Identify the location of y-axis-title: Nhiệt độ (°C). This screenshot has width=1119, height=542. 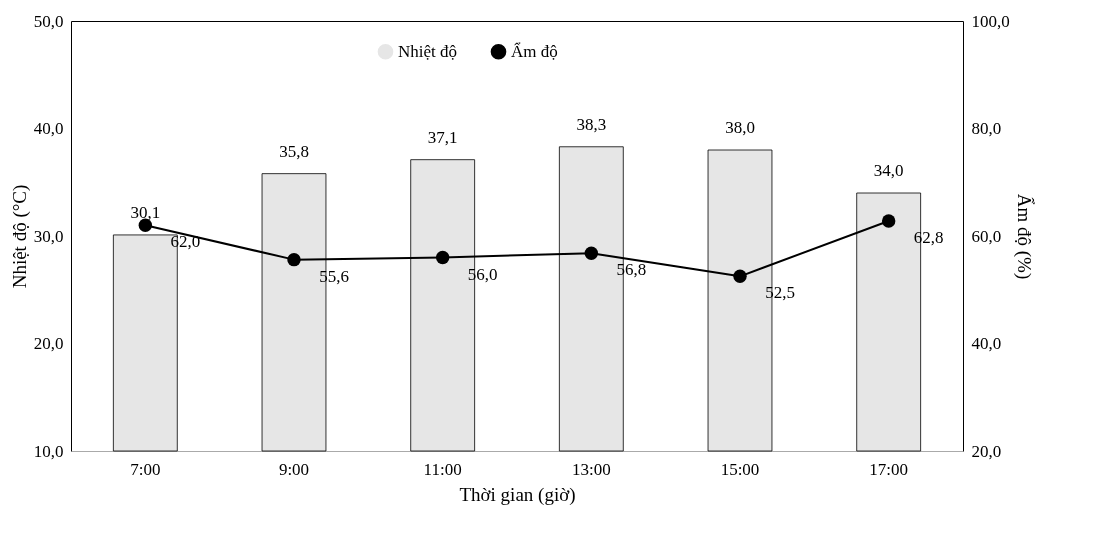
(19, 236).